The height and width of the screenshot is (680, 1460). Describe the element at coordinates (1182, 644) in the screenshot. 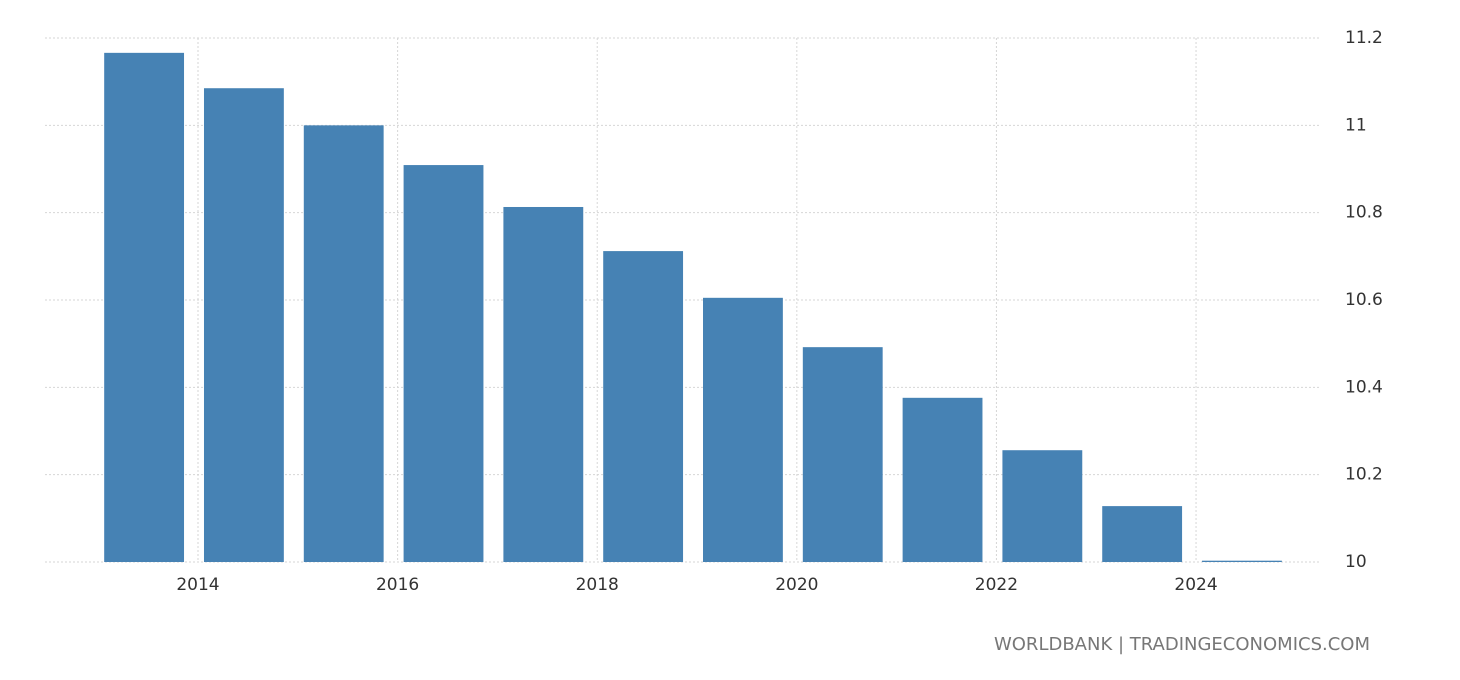

I see `source: WORLDBANK | TRADINGECONOMICS.COM` at that location.